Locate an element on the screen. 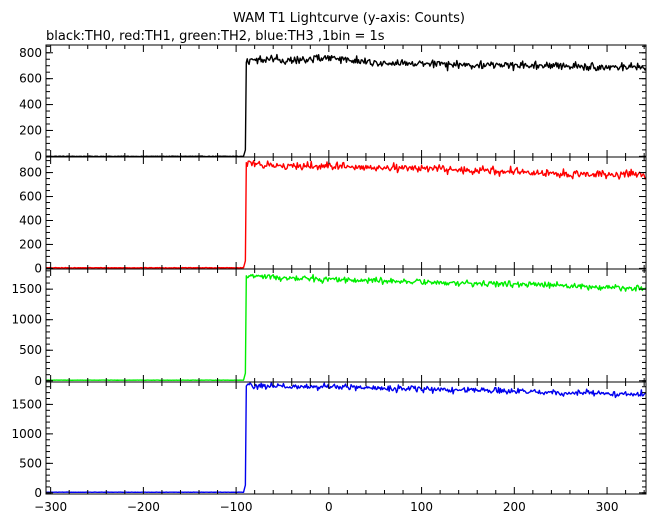  x-tick-label: 200 is located at coordinates (514, 507).